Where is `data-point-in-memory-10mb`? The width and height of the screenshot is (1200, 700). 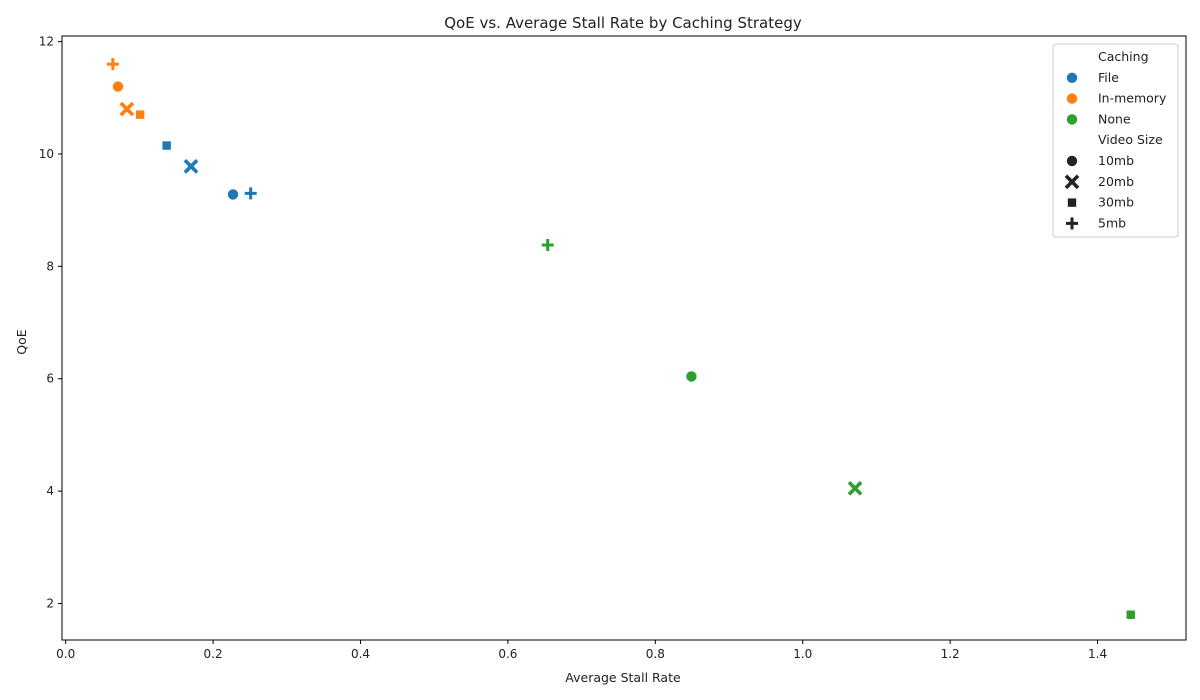
data-point-in-memory-10mb is located at coordinates (118, 86).